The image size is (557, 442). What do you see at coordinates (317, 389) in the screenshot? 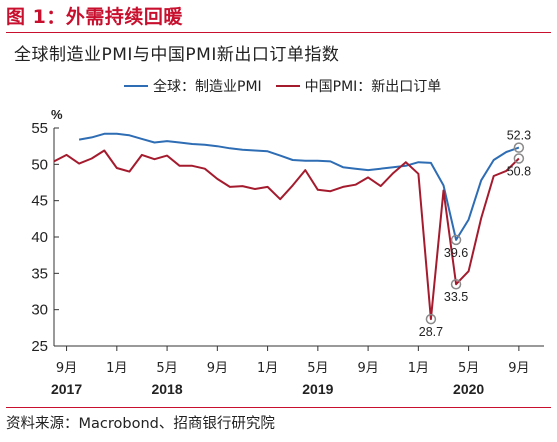
I see `x-year-label: 2019` at bounding box center [317, 389].